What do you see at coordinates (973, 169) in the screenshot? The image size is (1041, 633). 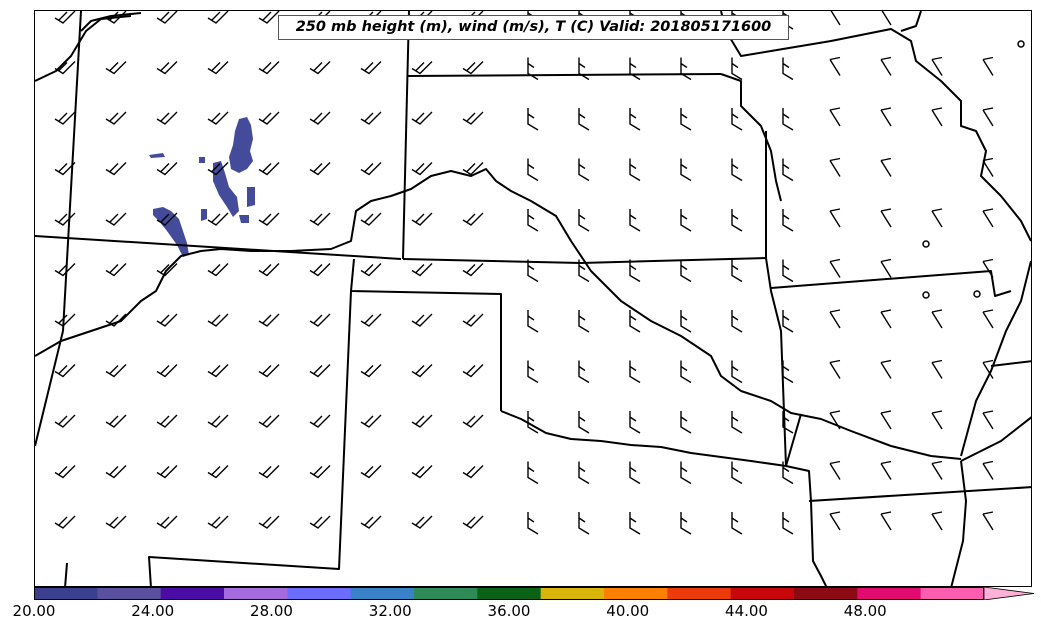 I see `calm-wind-markers` at bounding box center [973, 169].